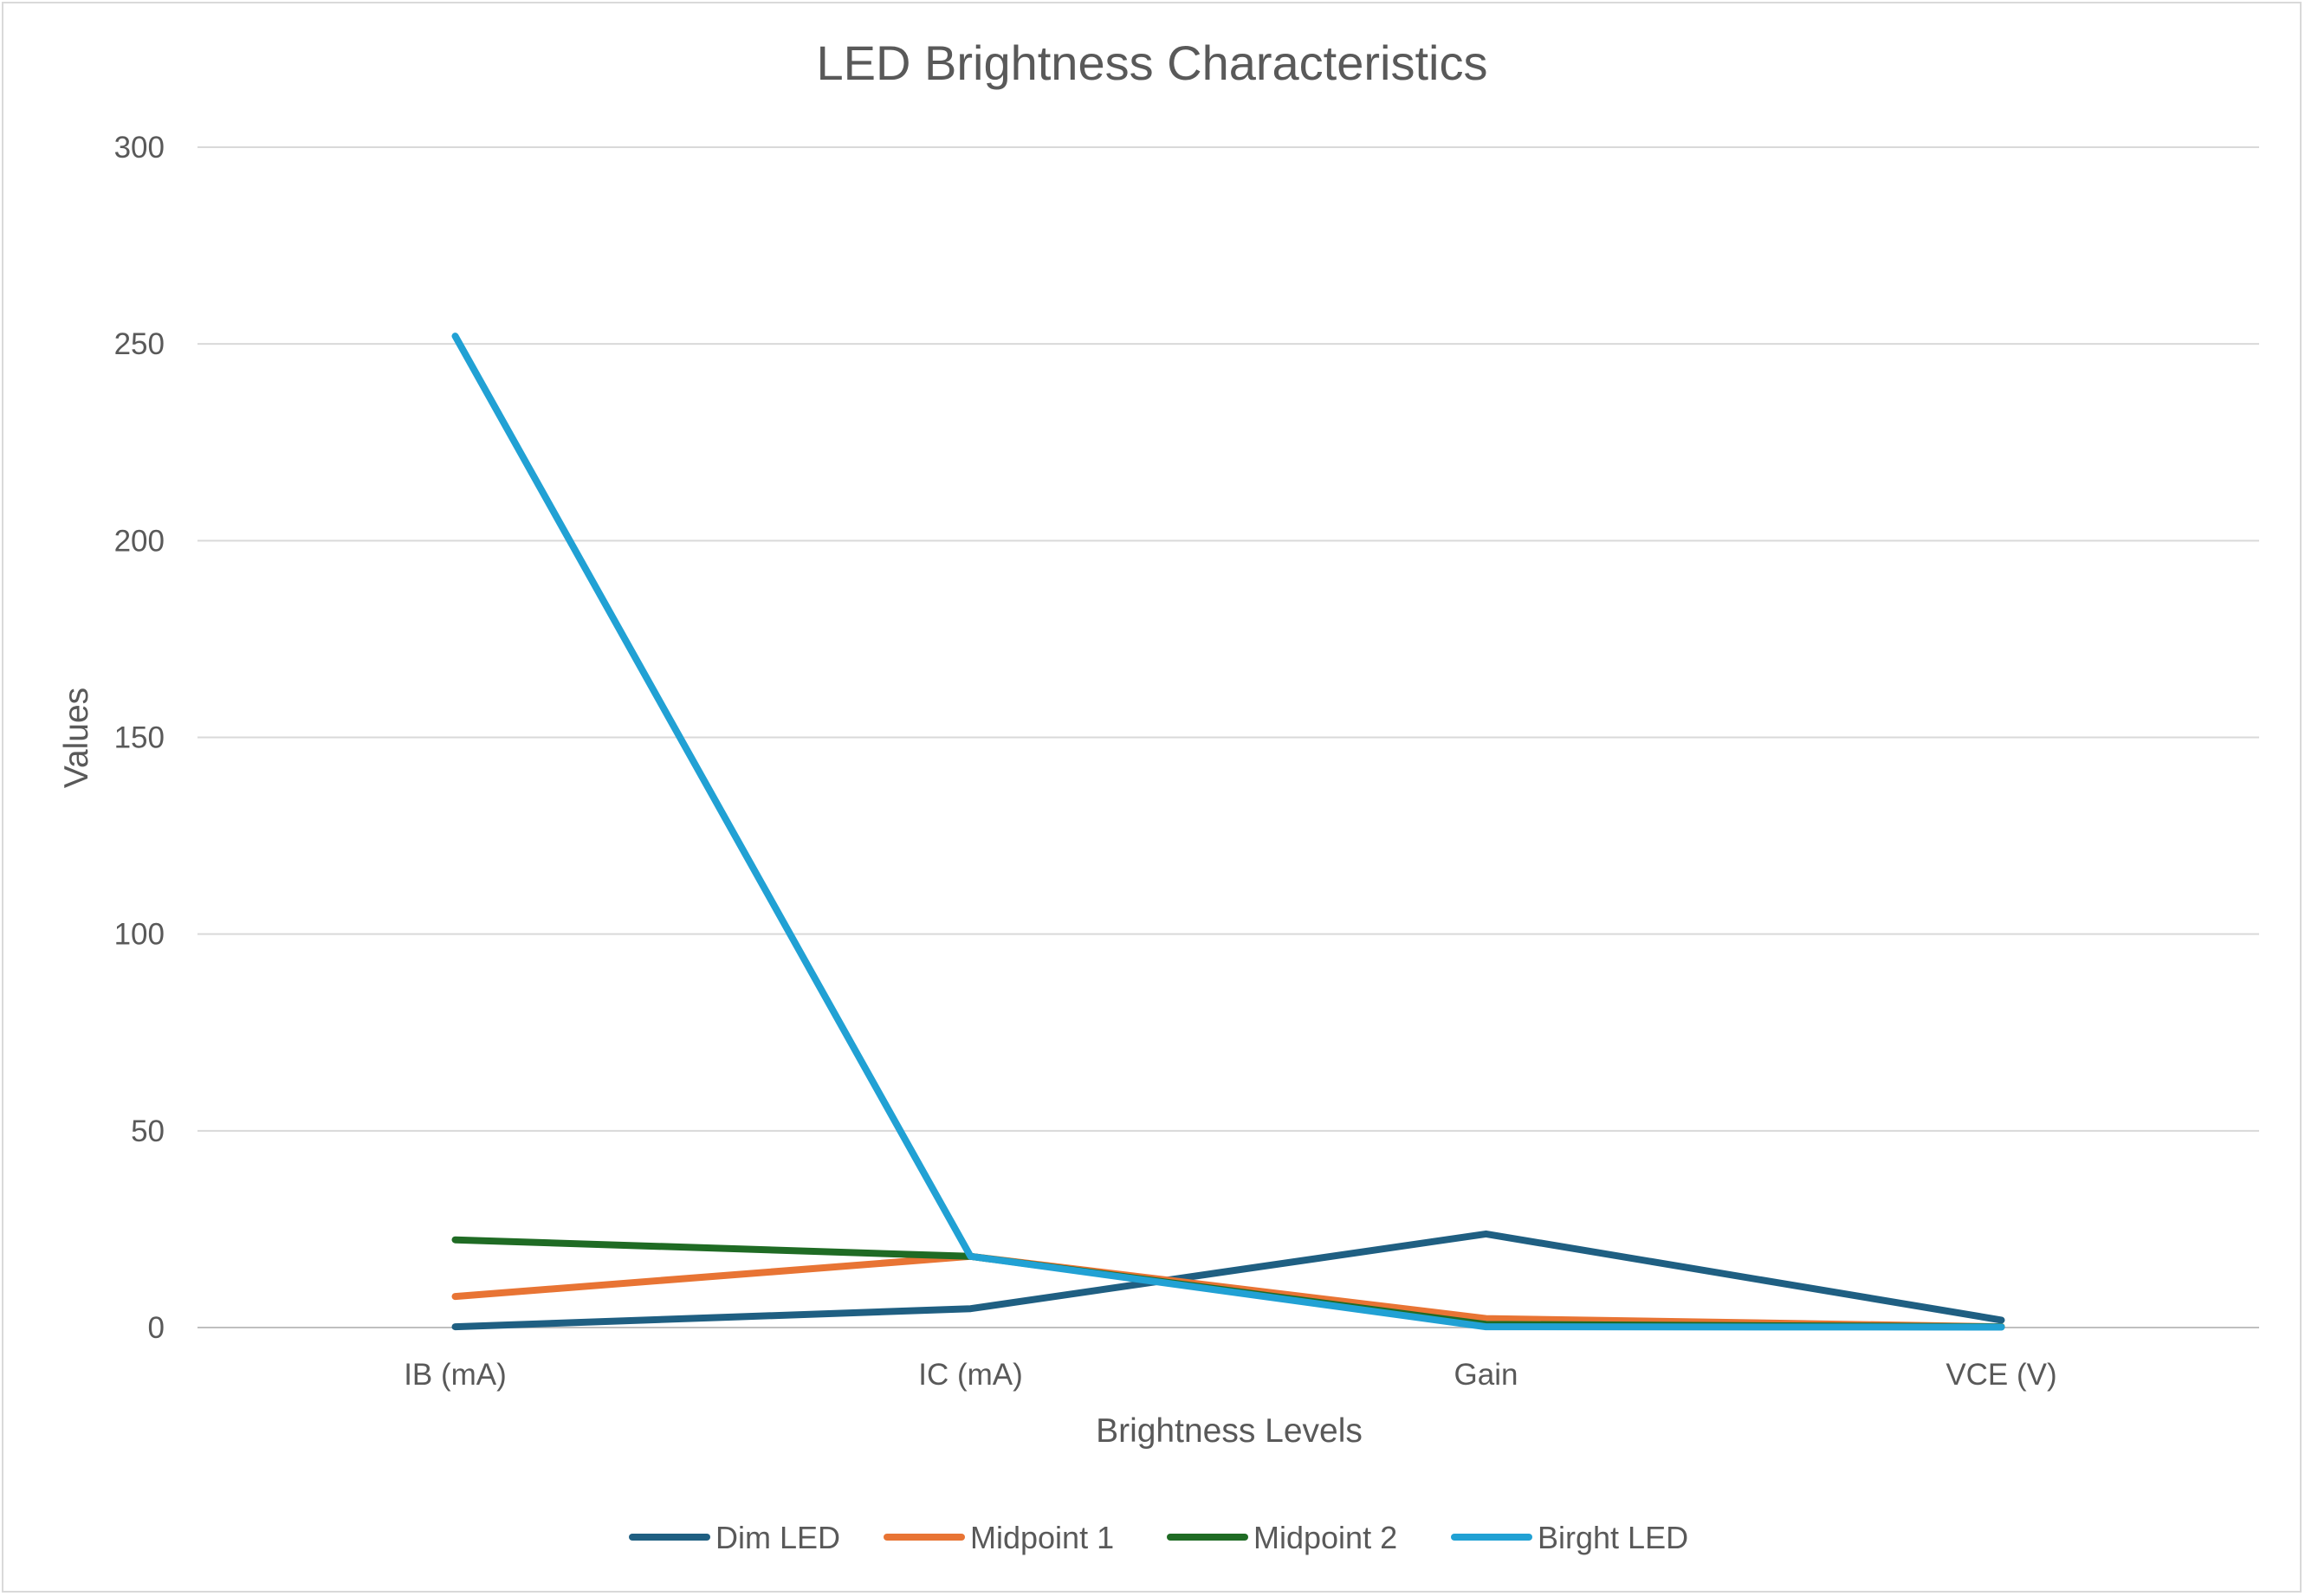  I want to click on y-tick-label: 300, so click(139, 148).